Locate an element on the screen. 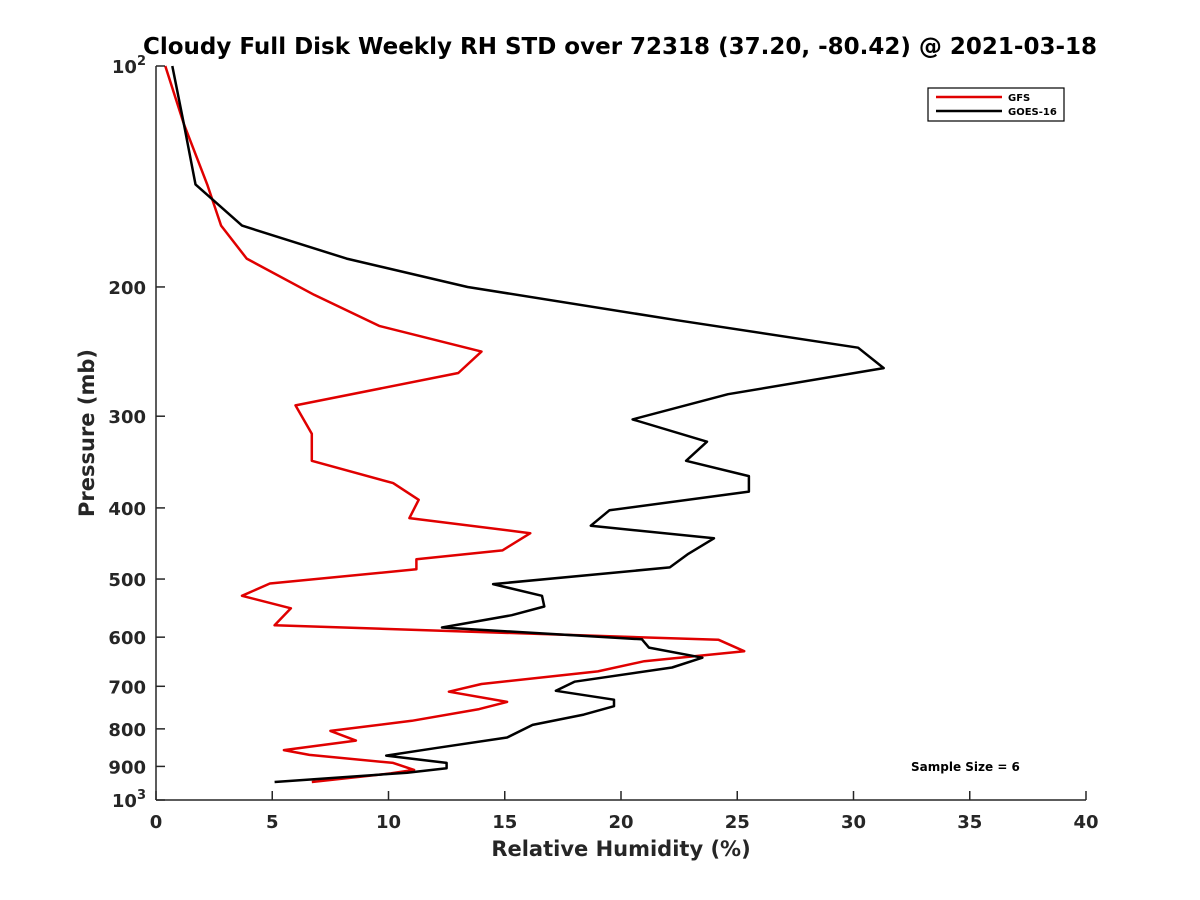 This screenshot has width=1200, height=900. sample-size-annotation: Sample Size = 6 is located at coordinates (965, 767).